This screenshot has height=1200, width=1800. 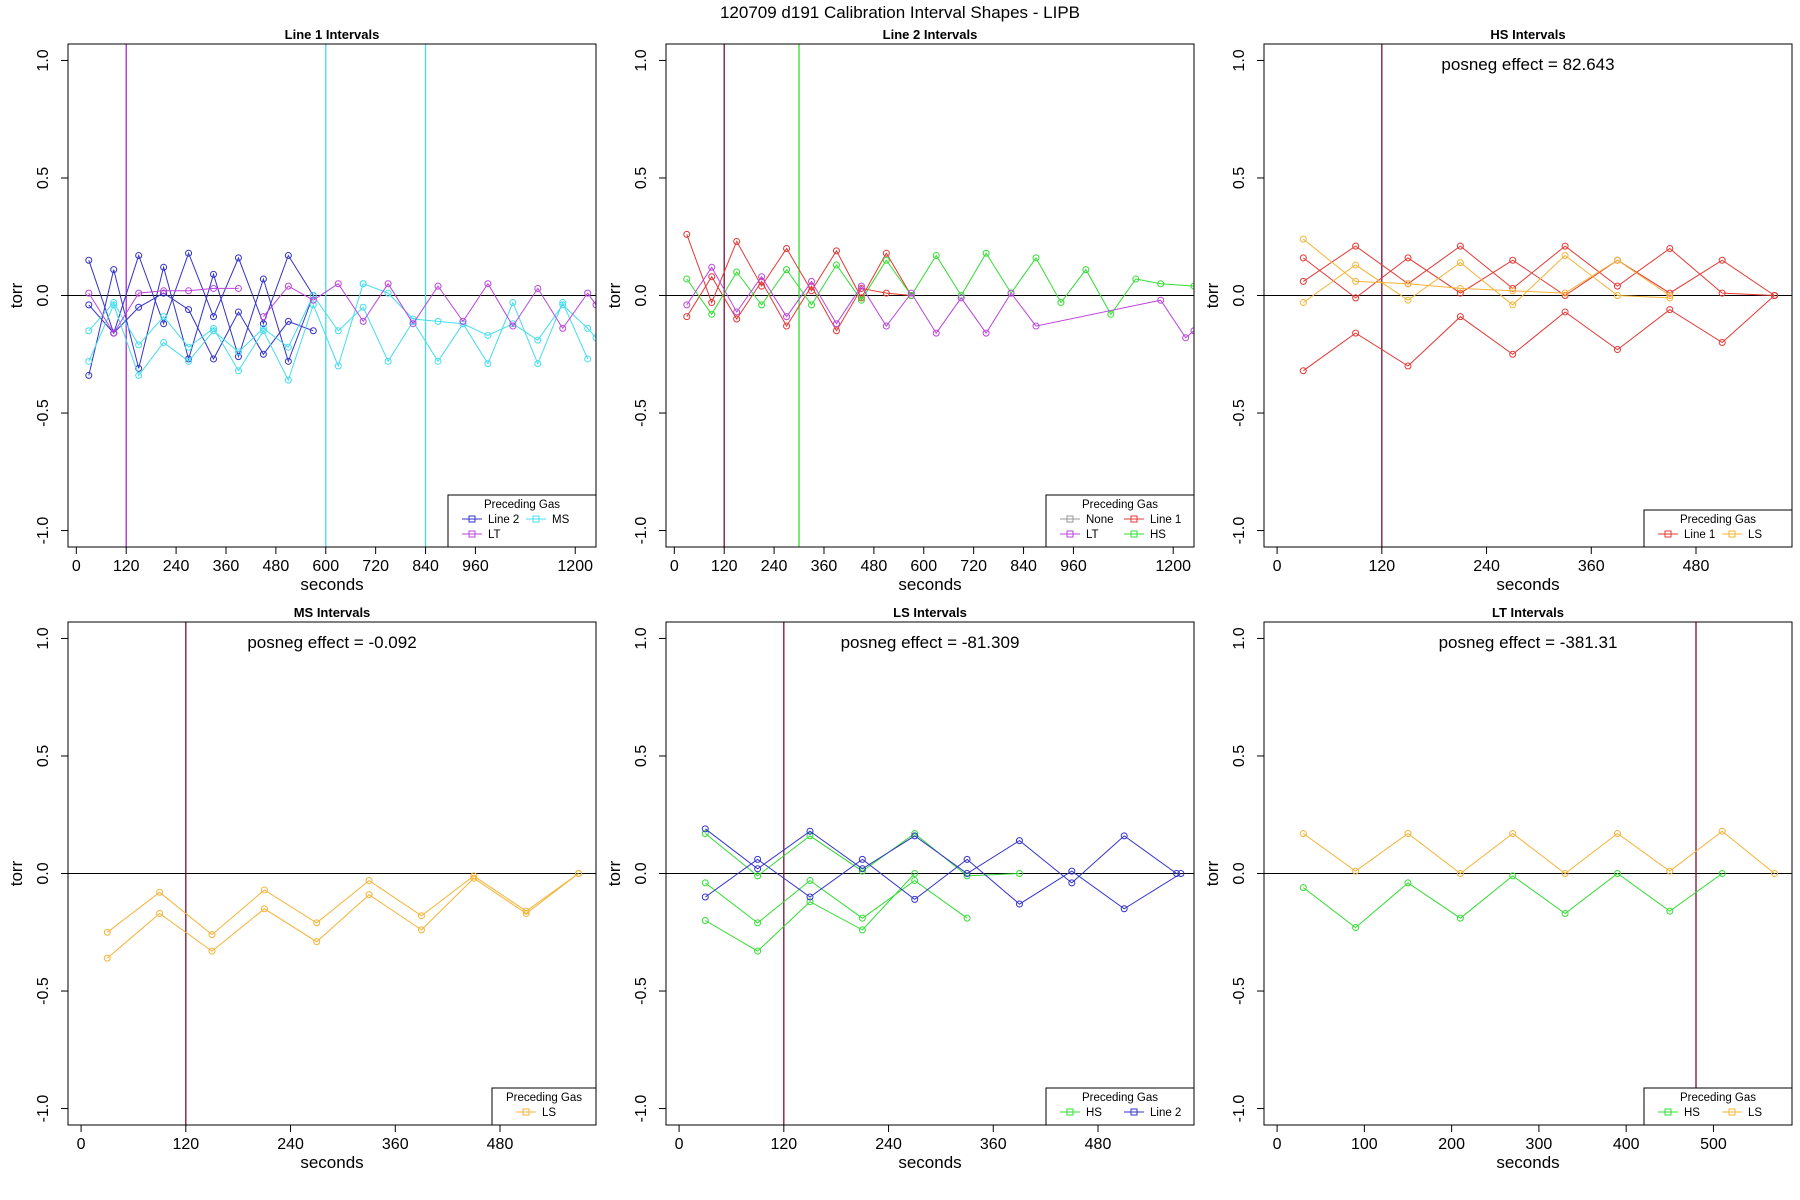 What do you see at coordinates (1092, 535) in the screenshot?
I see `legend-entry: LT` at bounding box center [1092, 535].